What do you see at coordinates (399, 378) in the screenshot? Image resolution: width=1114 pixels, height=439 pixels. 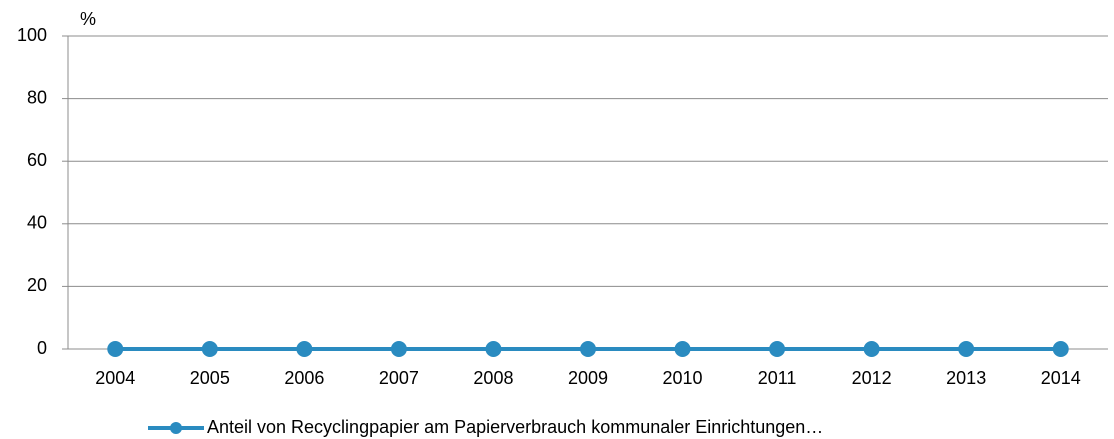 I see `x-tick-label: 2007` at bounding box center [399, 378].